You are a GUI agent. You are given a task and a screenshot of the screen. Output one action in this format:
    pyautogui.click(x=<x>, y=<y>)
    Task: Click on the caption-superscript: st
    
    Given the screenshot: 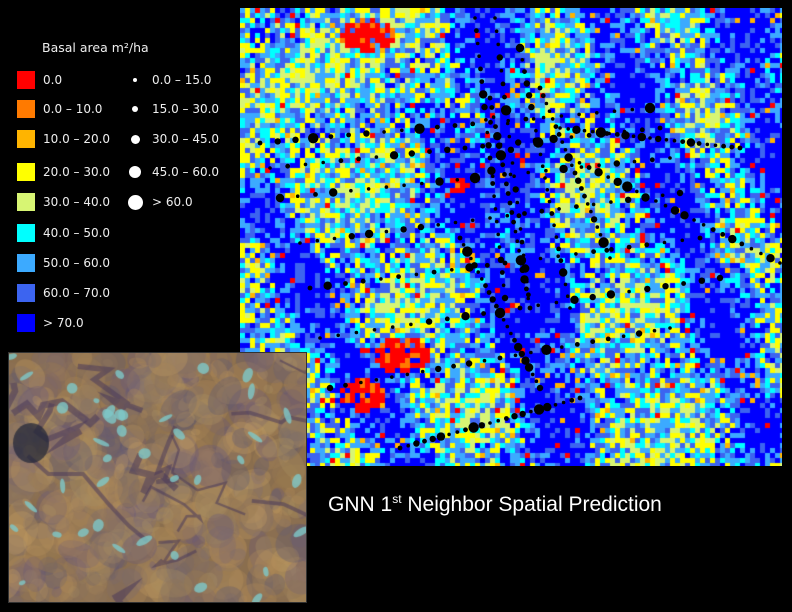 What is the action you would take?
    pyautogui.click(x=397, y=499)
    